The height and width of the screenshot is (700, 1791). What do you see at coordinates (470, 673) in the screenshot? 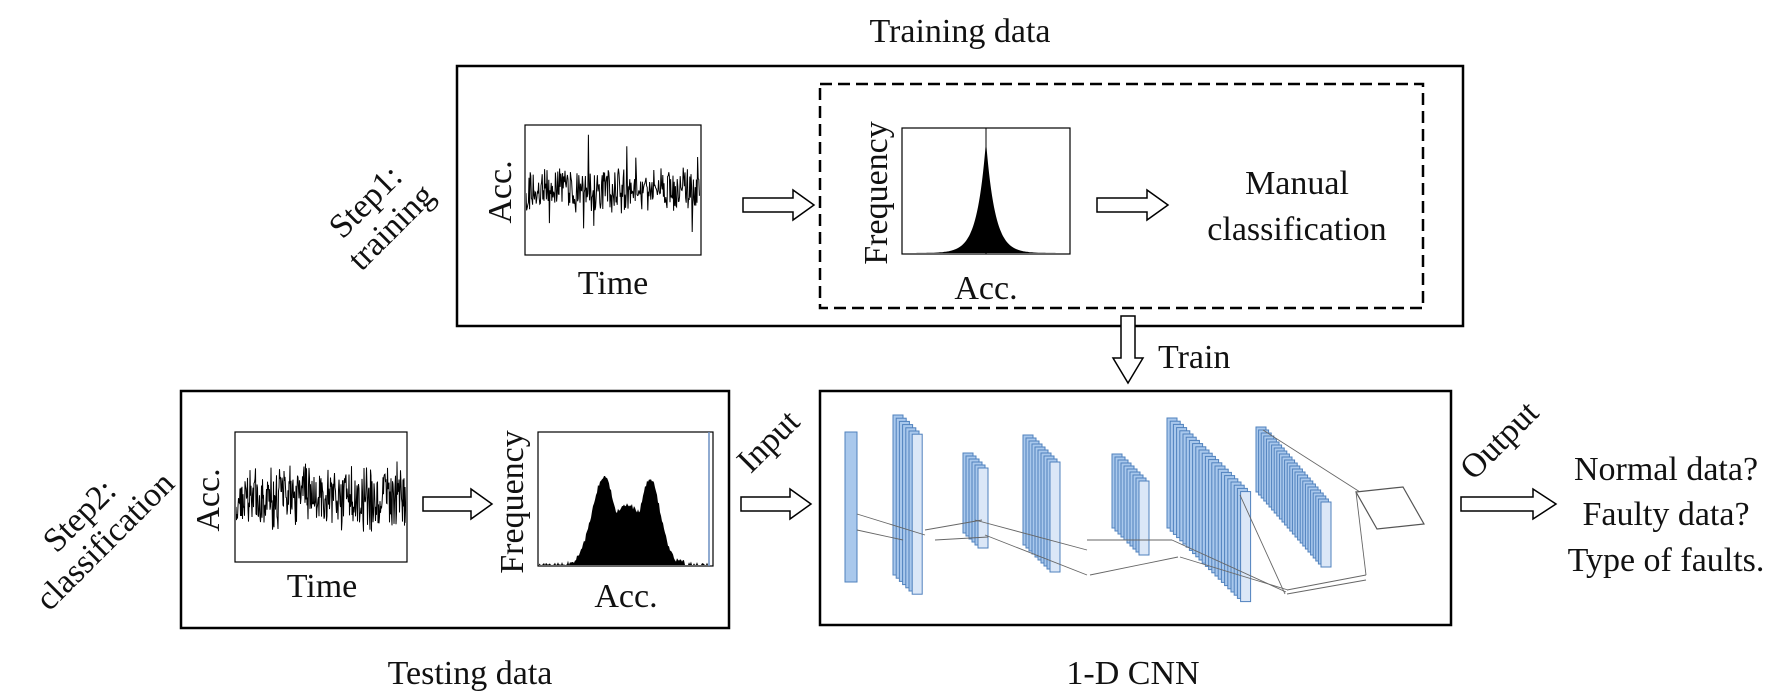
I see `testing-data-title: Testing data` at bounding box center [470, 673].